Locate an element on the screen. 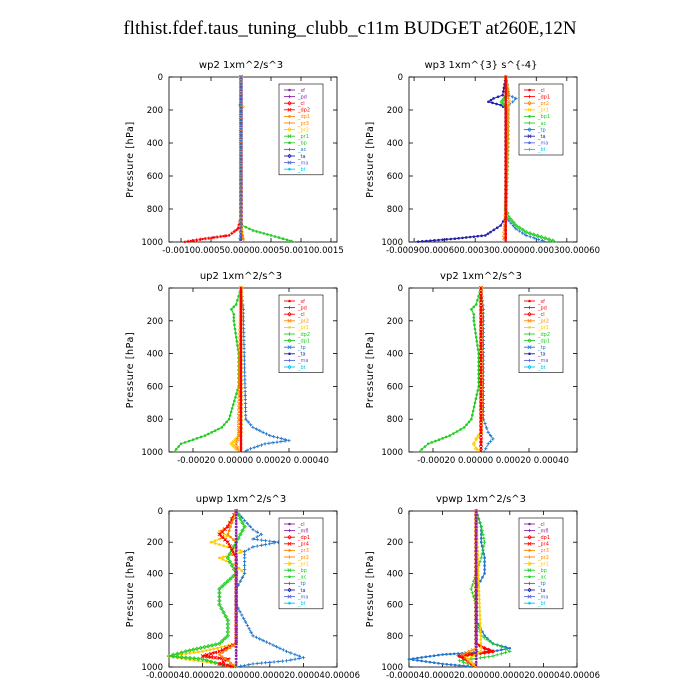  legend-label: _ac is located at coordinates (542, 124).